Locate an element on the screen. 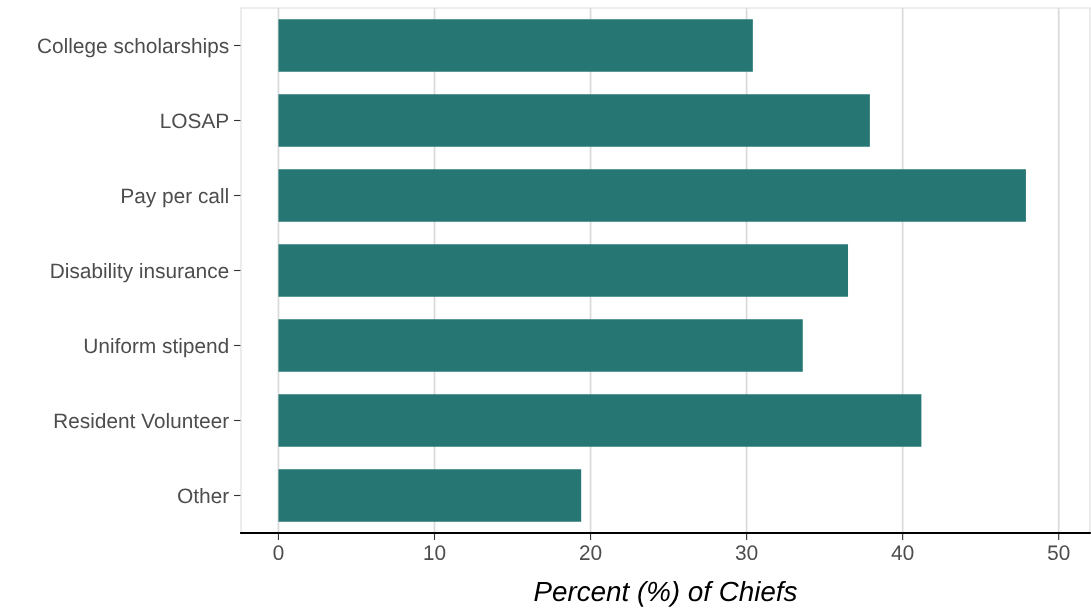 The height and width of the screenshot is (613, 1091). y-tick-label: Resident Volunteer is located at coordinates (141, 420).